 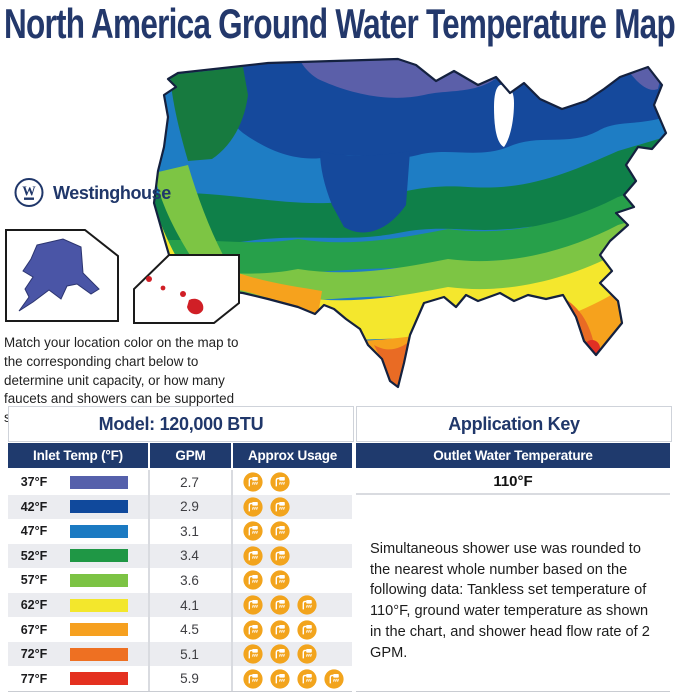 I want to click on gpm-value: 2.7, so click(x=189, y=482).